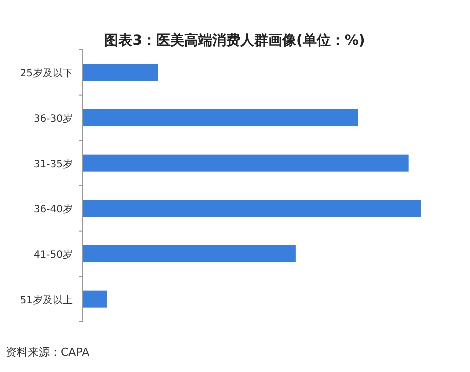 Image resolution: width=470 pixels, height=372 pixels. Describe the element at coordinates (46, 74) in the screenshot. I see `y-tick-label: 25岁及以下` at that location.